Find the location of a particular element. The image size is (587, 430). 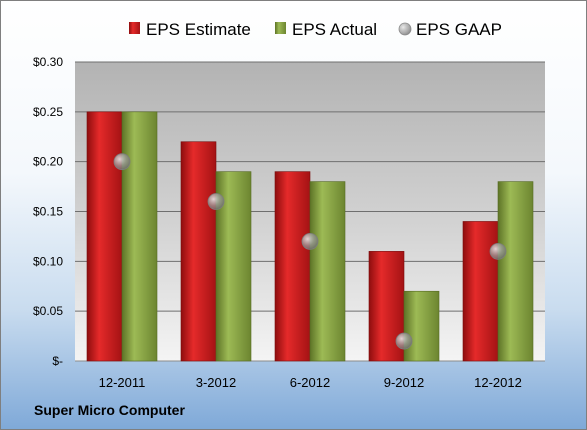

y-tick-label: $0.15 is located at coordinates (48, 212).